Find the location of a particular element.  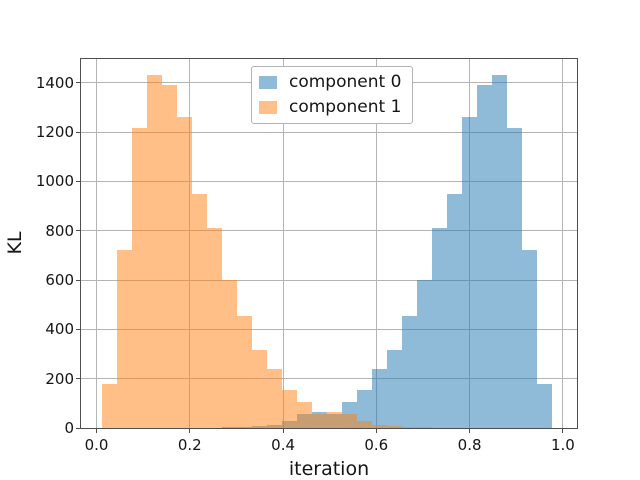

y-axis-label: KL is located at coordinates (15, 243).